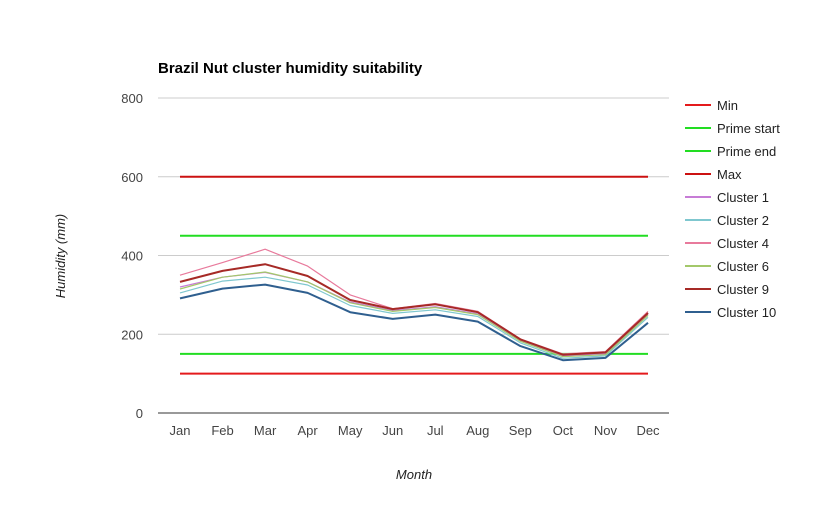 Image resolution: width=828 pixels, height=512 pixels. What do you see at coordinates (743, 220) in the screenshot?
I see `legend-entry: Cluster 2` at bounding box center [743, 220].